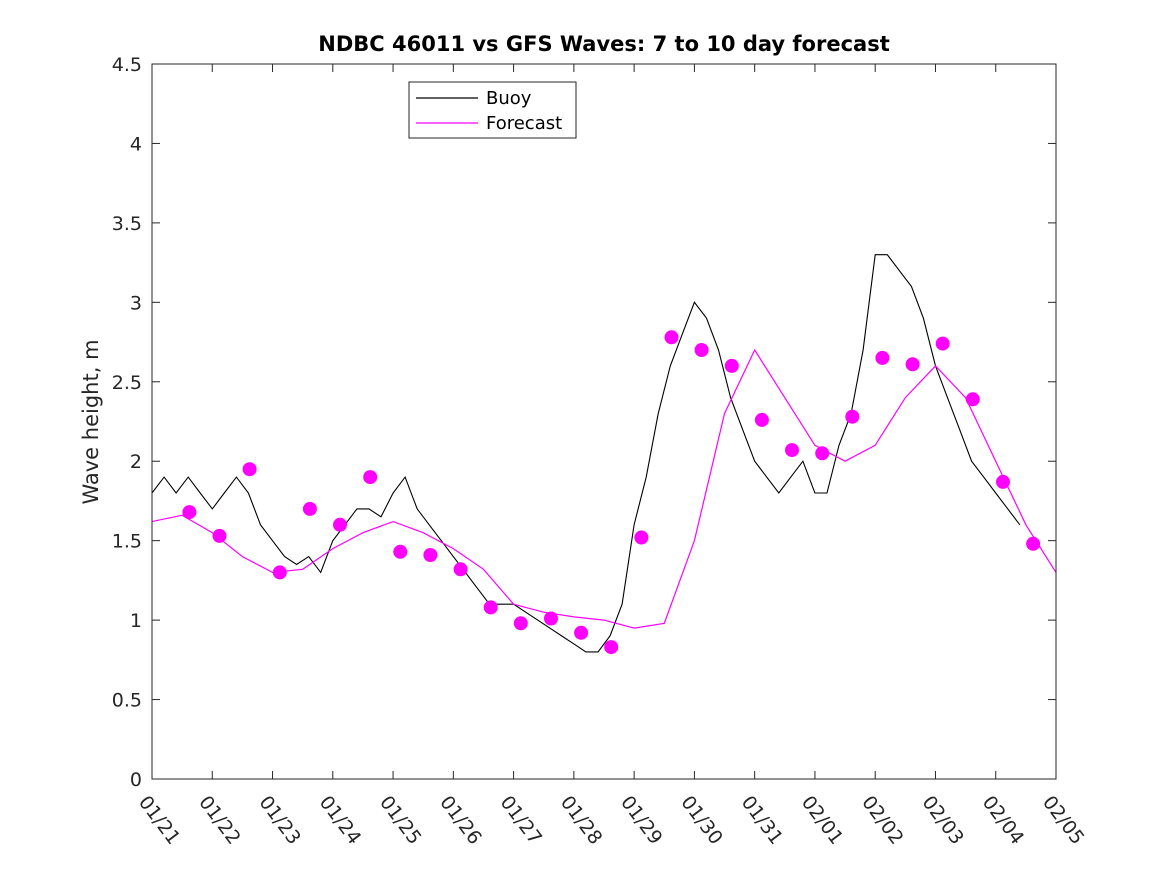 This screenshot has width=1167, height=875. What do you see at coordinates (136, 303) in the screenshot?
I see `y-tick-label: 3` at bounding box center [136, 303].